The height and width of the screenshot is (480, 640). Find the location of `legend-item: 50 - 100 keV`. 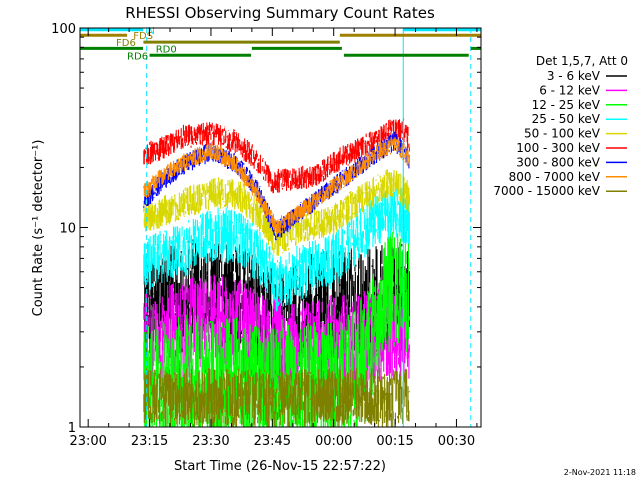

legend-item: 50 - 100 keV is located at coordinates (575, 134).